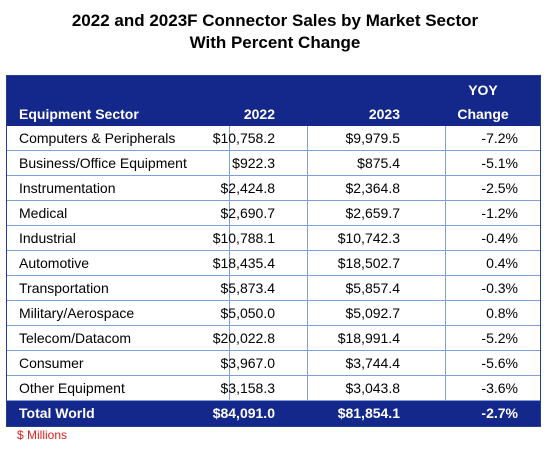 This screenshot has width=550, height=450. I want to click on header-yoy-line-1: YOY, so click(483, 90).